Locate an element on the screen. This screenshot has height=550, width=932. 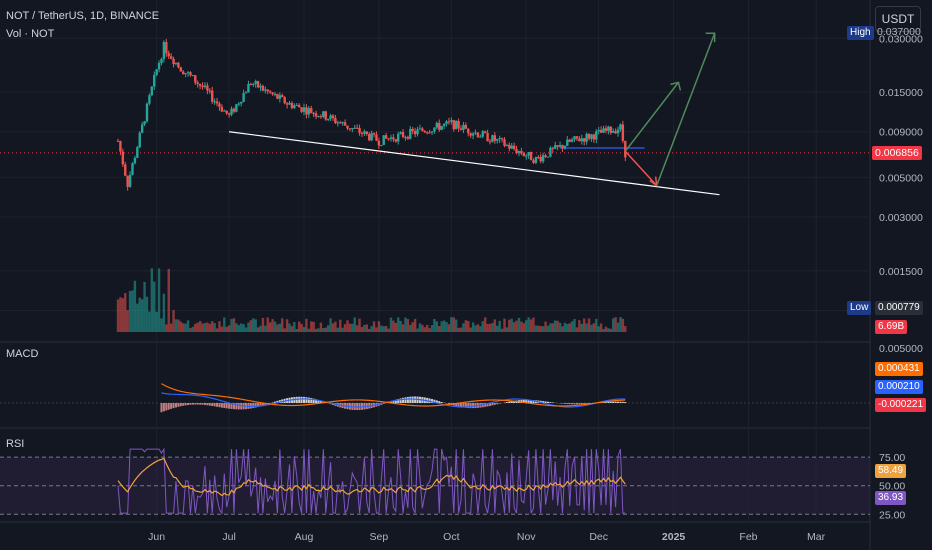
time-tick-label: Sep is located at coordinates (379, 537).